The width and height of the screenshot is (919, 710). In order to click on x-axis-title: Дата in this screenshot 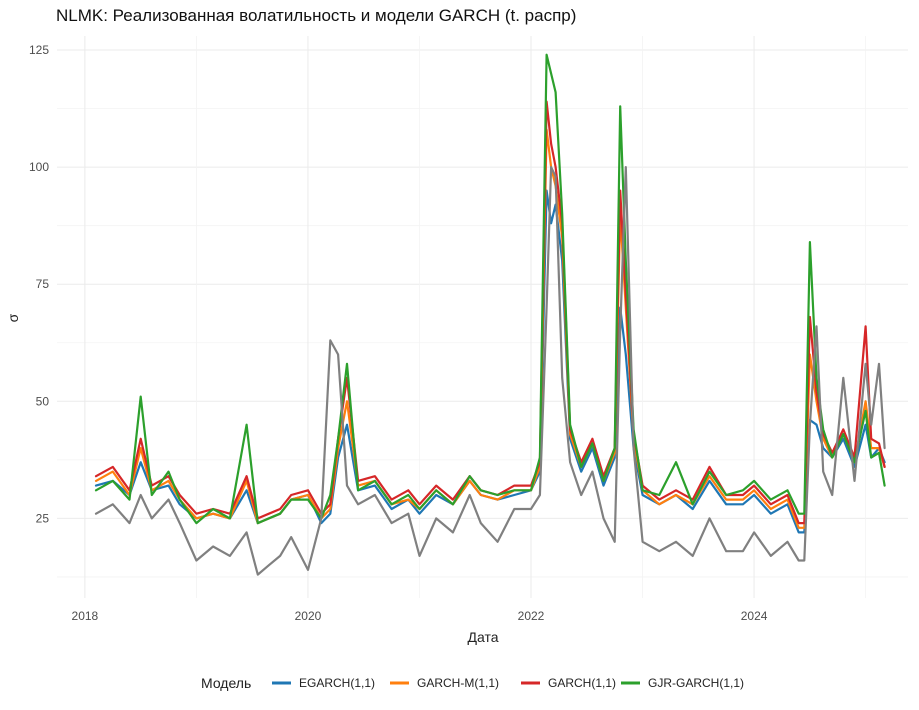, I will do `click(482, 637)`.